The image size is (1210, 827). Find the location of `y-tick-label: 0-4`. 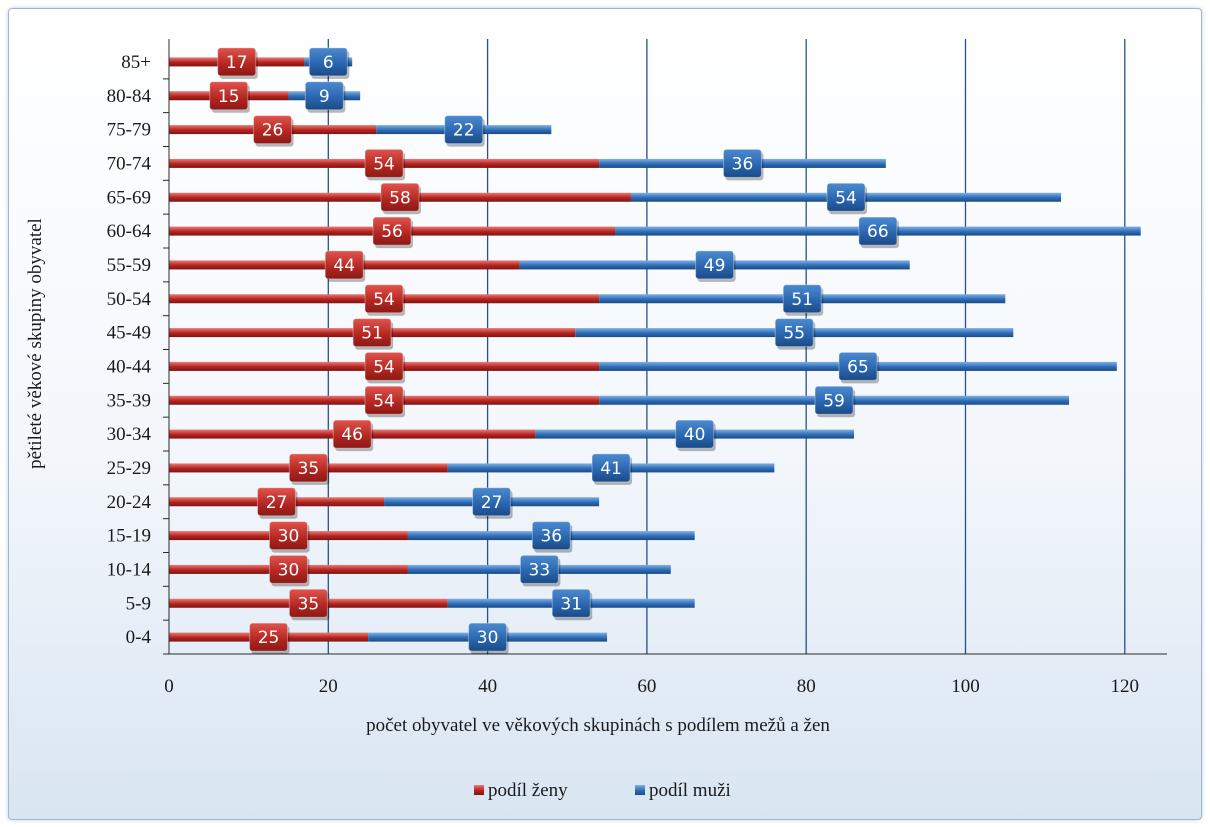

y-tick-label: 0-4 is located at coordinates (139, 637).